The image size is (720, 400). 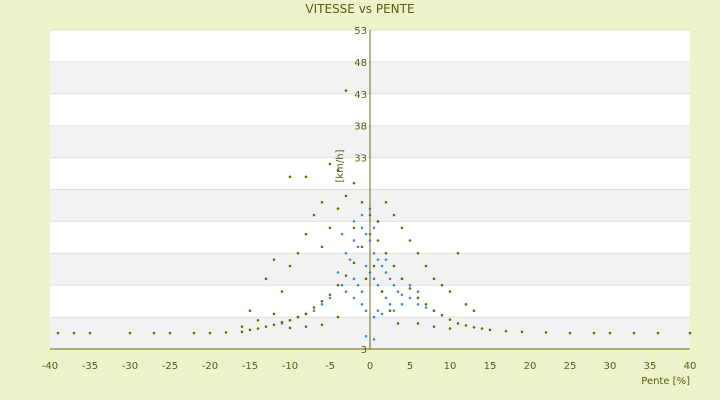 What do you see at coordinates (250, 366) in the screenshot?
I see `x-tick-label: -15` at bounding box center [250, 366].